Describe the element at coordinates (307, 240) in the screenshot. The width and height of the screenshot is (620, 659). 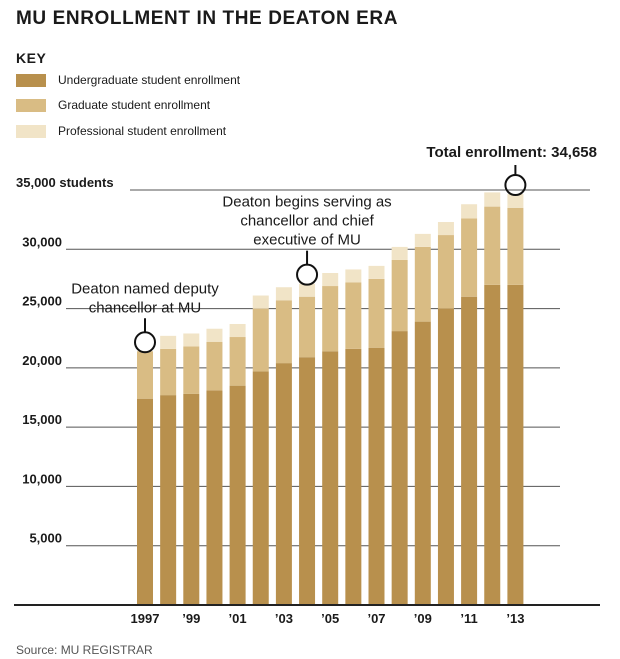
I see `annotation-text: executive of MU` at that location.